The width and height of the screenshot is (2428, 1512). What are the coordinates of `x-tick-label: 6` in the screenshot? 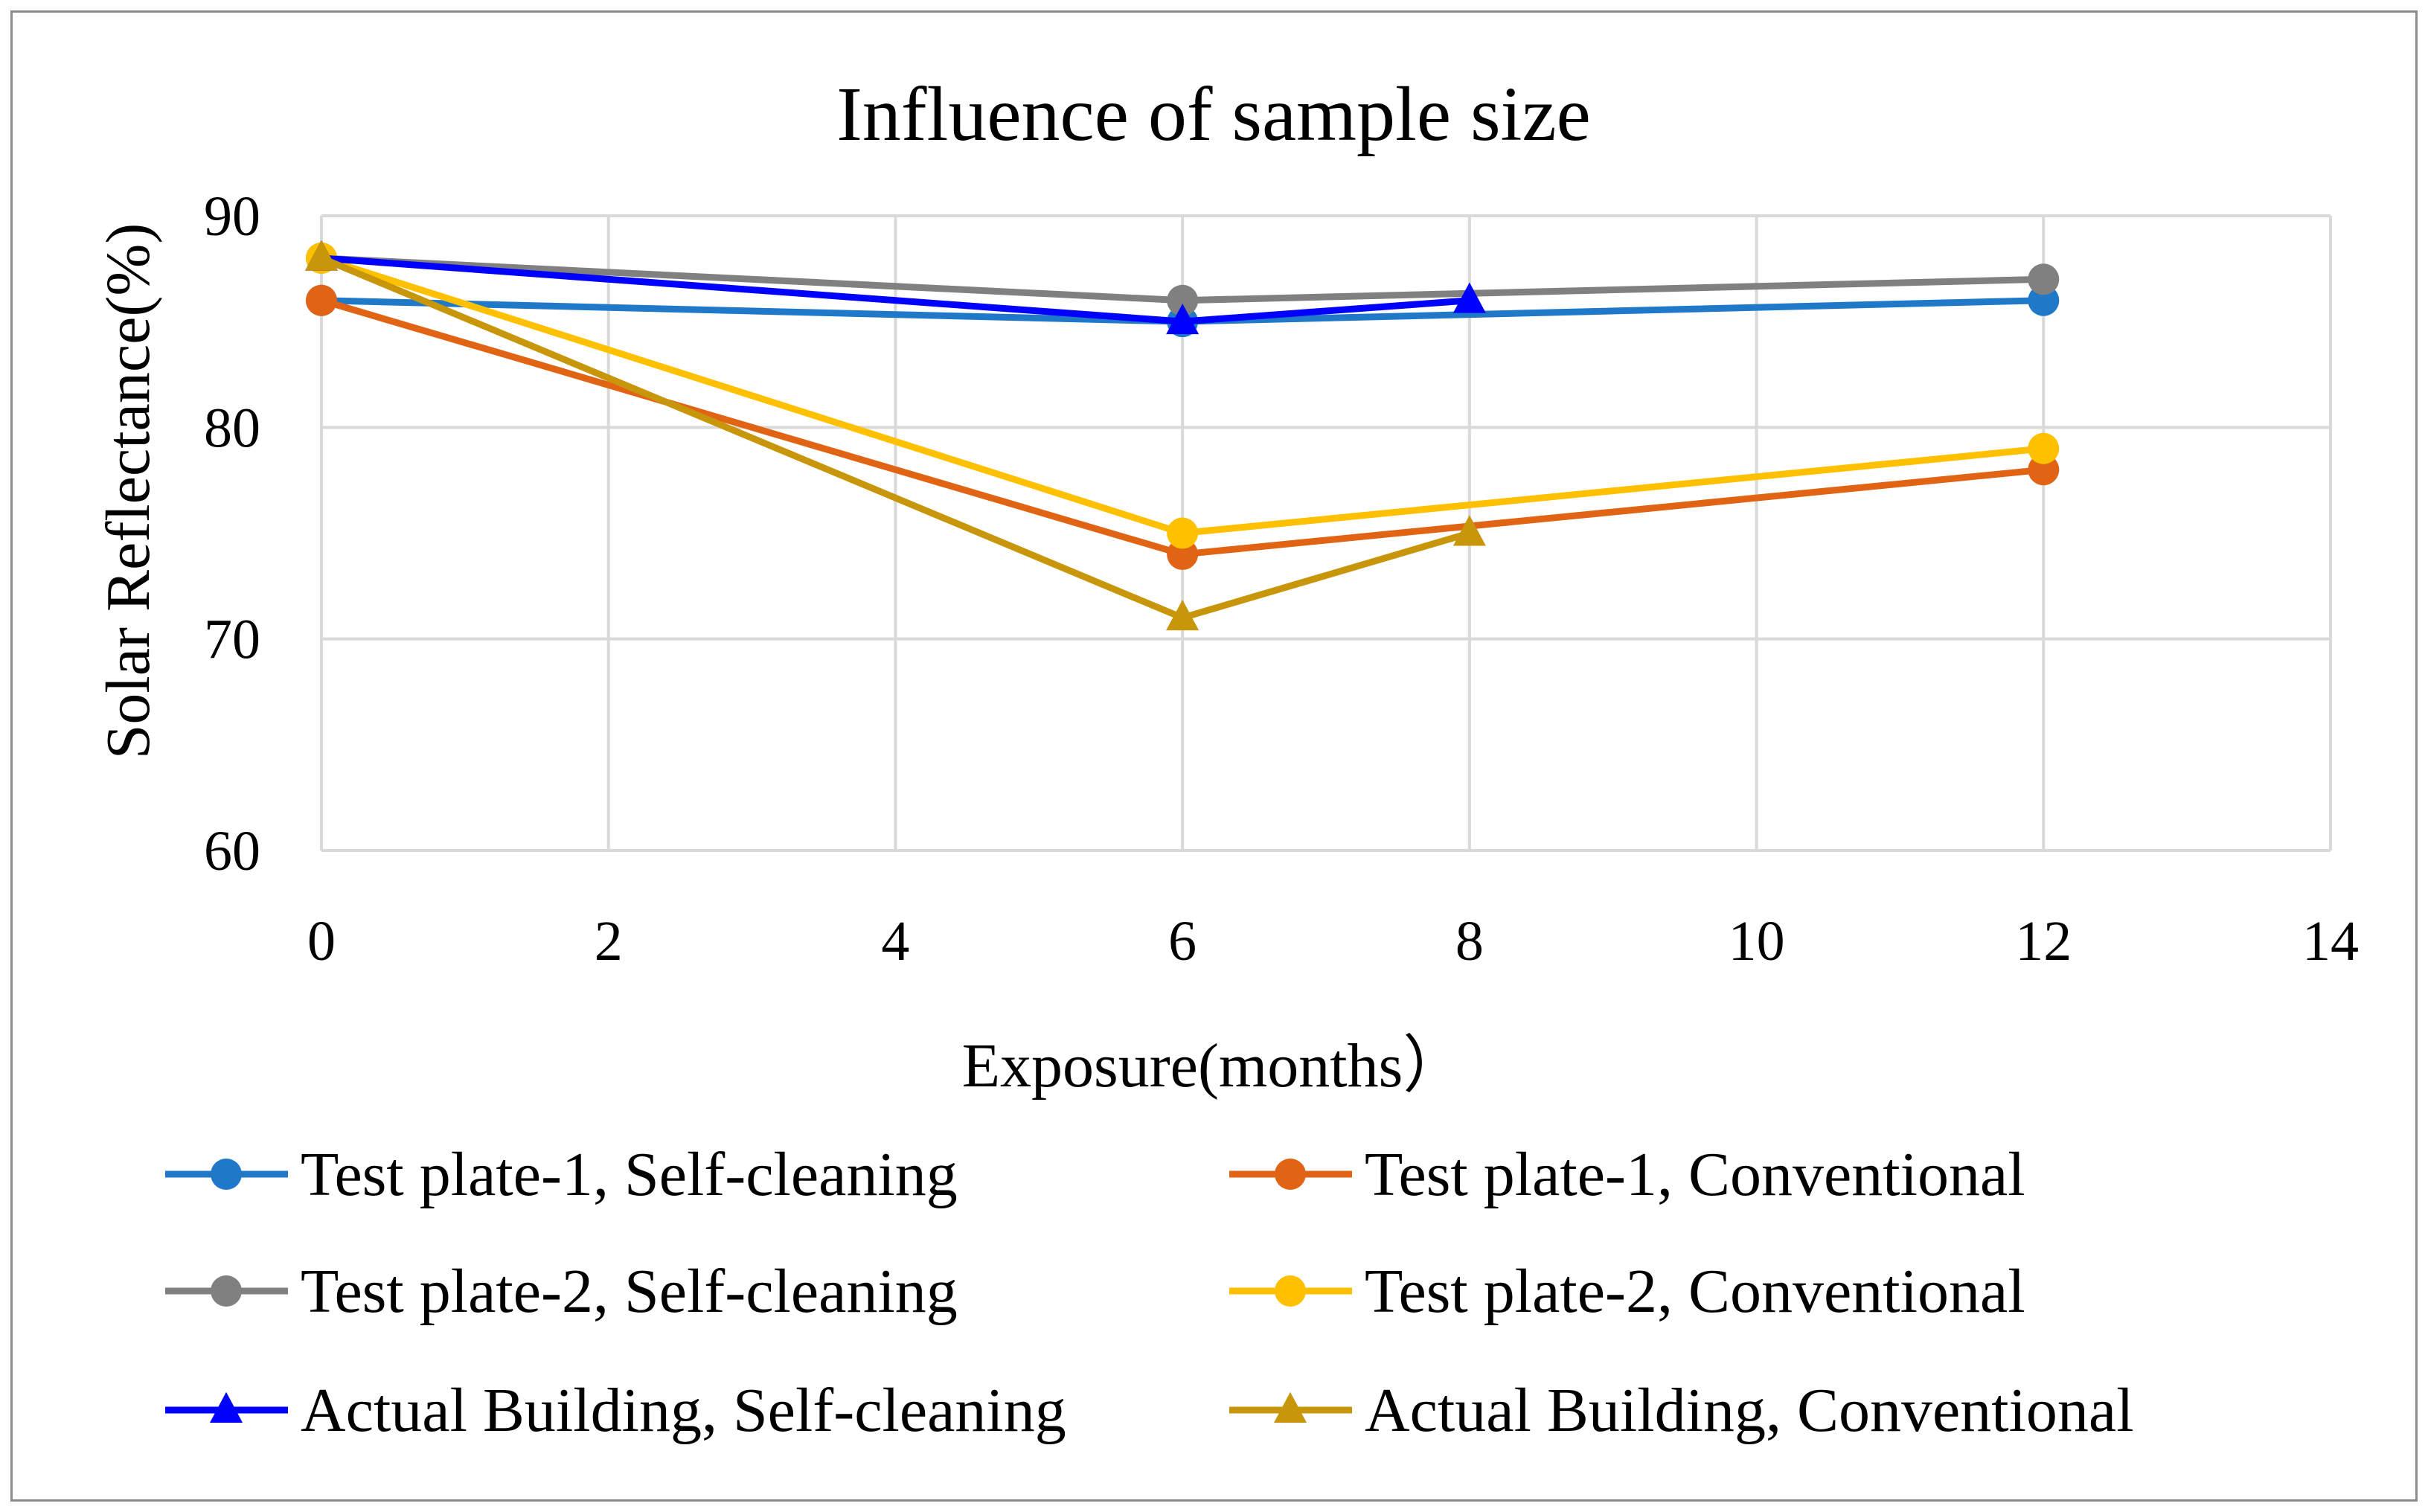 It's located at (1182, 941).